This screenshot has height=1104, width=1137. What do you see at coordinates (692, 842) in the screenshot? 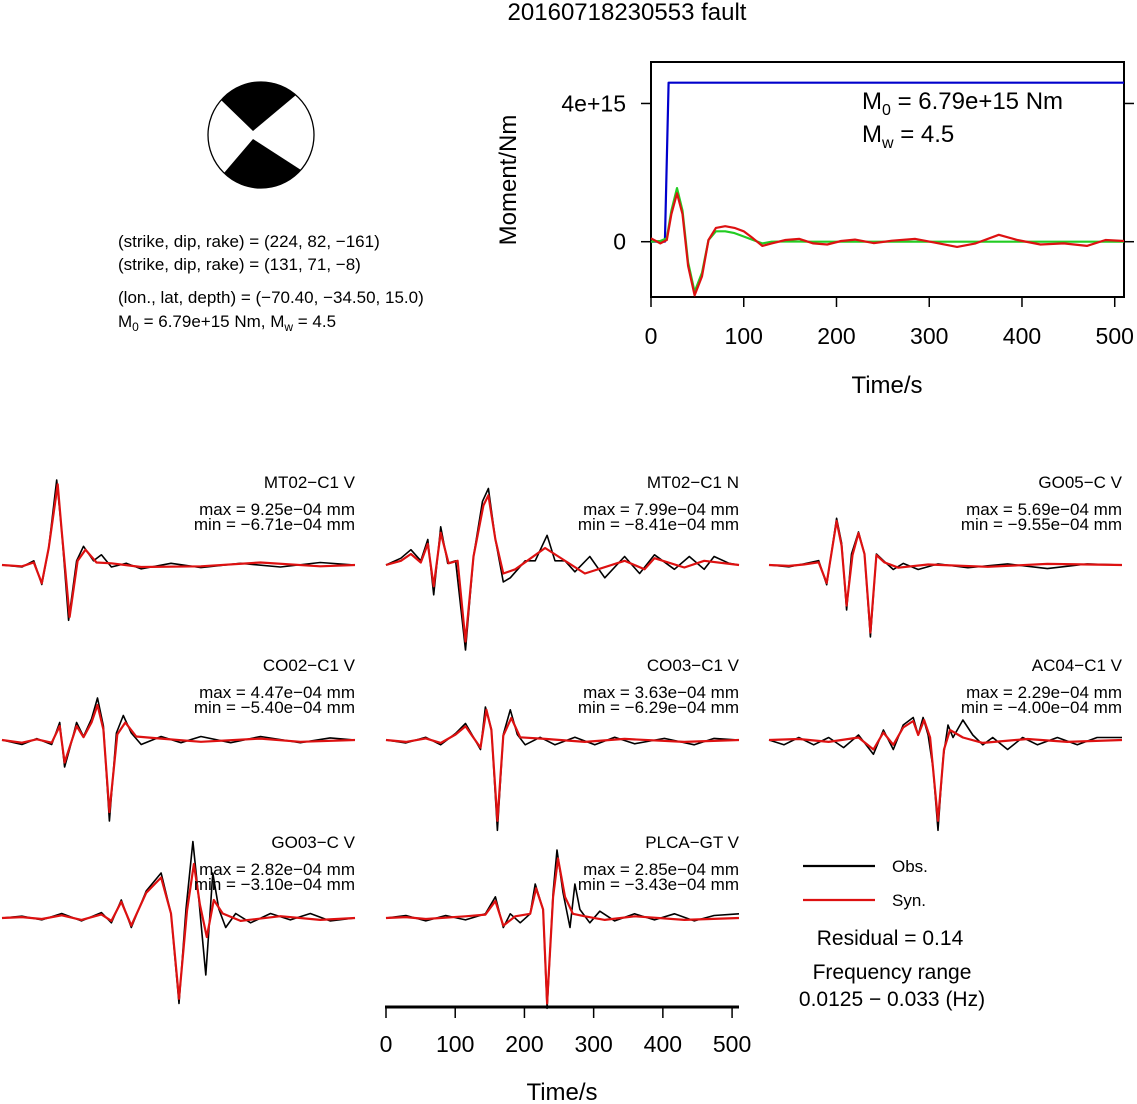
I see `station-name: PLCA−GT V` at bounding box center [692, 842].